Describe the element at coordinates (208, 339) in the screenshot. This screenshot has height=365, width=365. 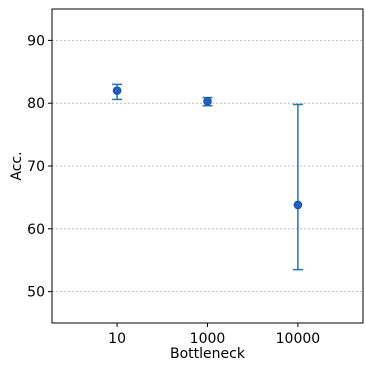
I see `x-tick-label-1000: 1000` at that location.